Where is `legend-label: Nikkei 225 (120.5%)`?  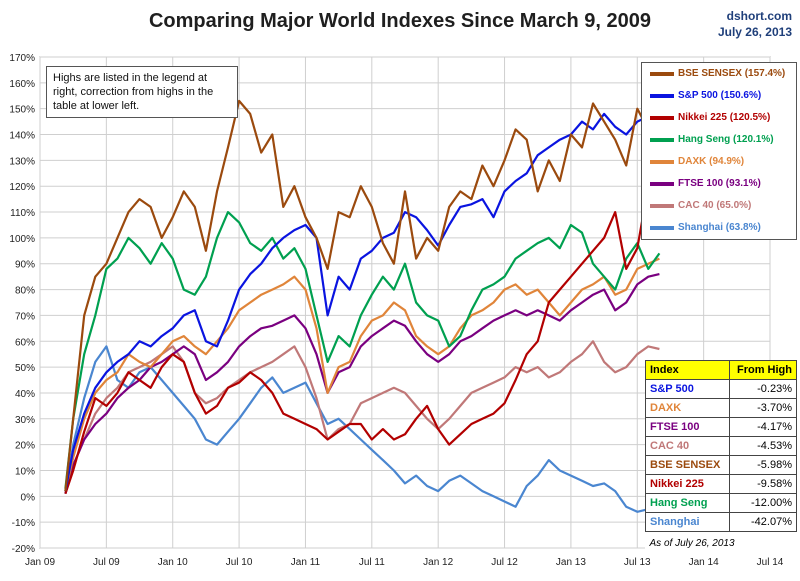
legend-label: Nikkei 225 (120.5%) is located at coordinates (724, 117).